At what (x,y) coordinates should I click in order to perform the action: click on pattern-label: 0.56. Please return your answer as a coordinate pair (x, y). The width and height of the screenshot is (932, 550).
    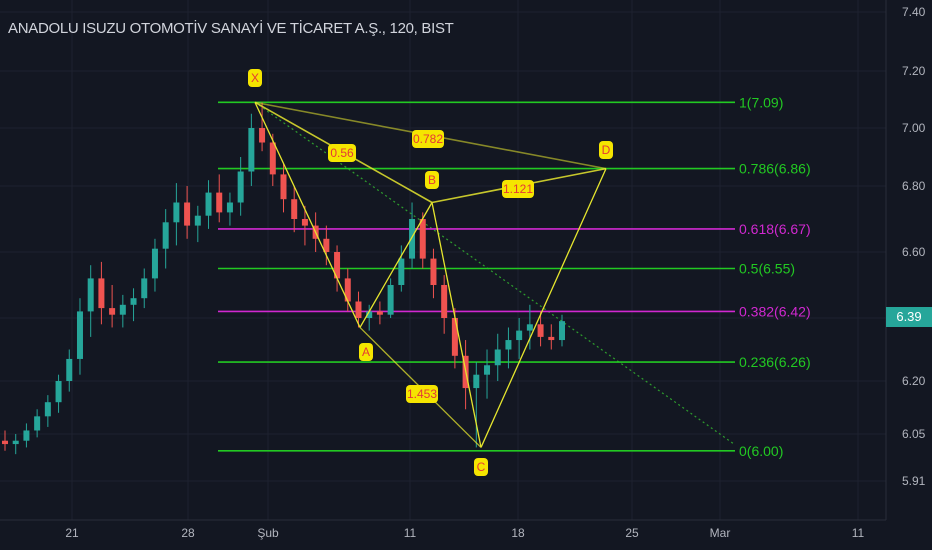
    Looking at the image, I should click on (342, 153).